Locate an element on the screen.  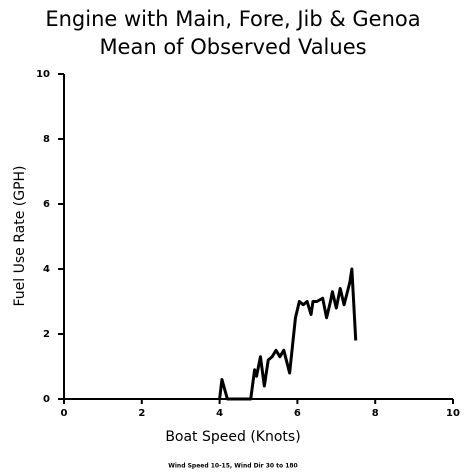
chart-title: Engine with Main, Fore, Jib & Genoa is located at coordinates (232, 19).